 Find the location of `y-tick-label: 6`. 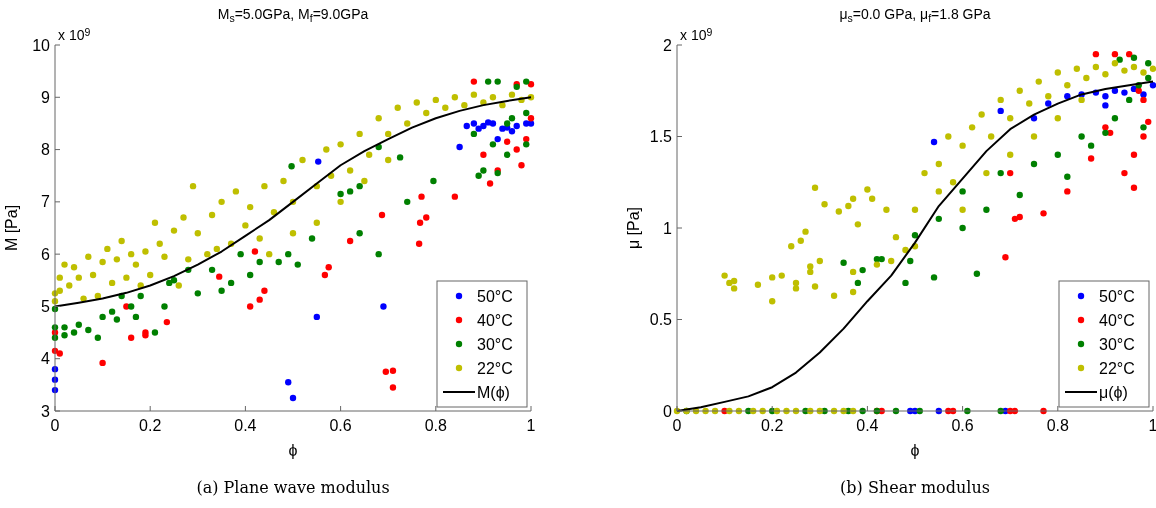

y-tick-label: 6 is located at coordinates (46, 254).